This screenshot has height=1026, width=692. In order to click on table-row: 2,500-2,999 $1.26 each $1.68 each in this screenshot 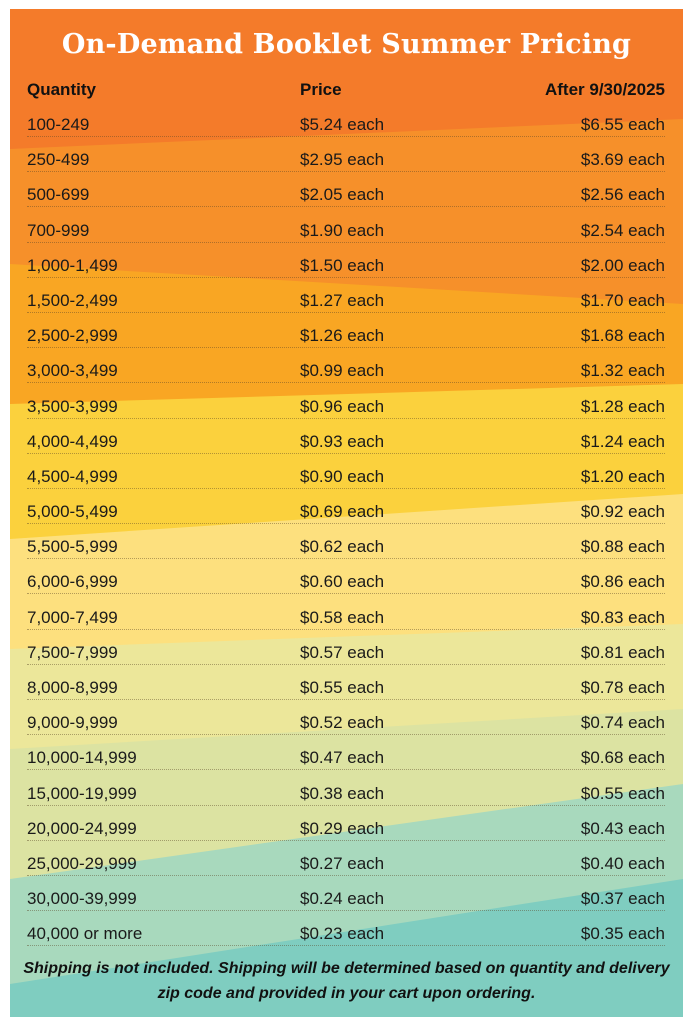, I will do `click(346, 341)`.